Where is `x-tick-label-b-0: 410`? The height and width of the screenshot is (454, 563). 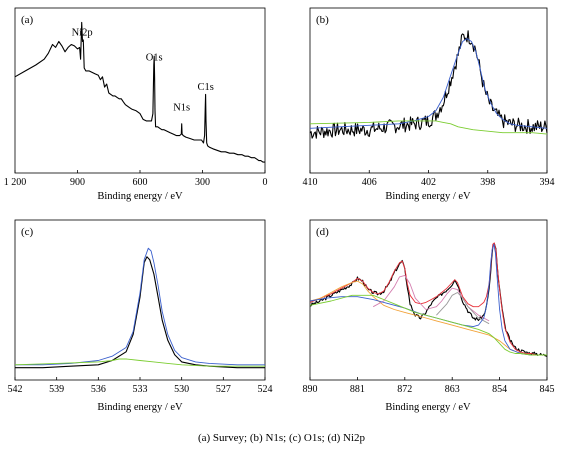
x-tick-label-b-0: 410 is located at coordinates (310, 182).